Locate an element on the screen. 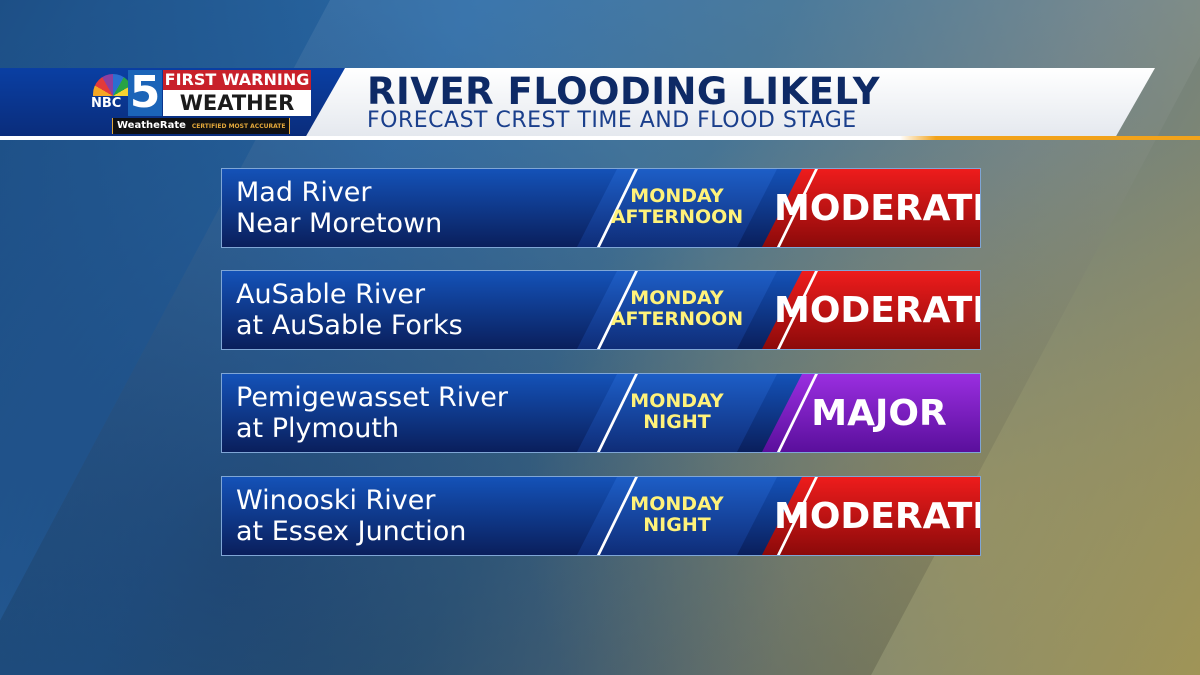  weatherate-badge: WeatheRate CERTIFIED MOST ACCURATE is located at coordinates (201, 126).